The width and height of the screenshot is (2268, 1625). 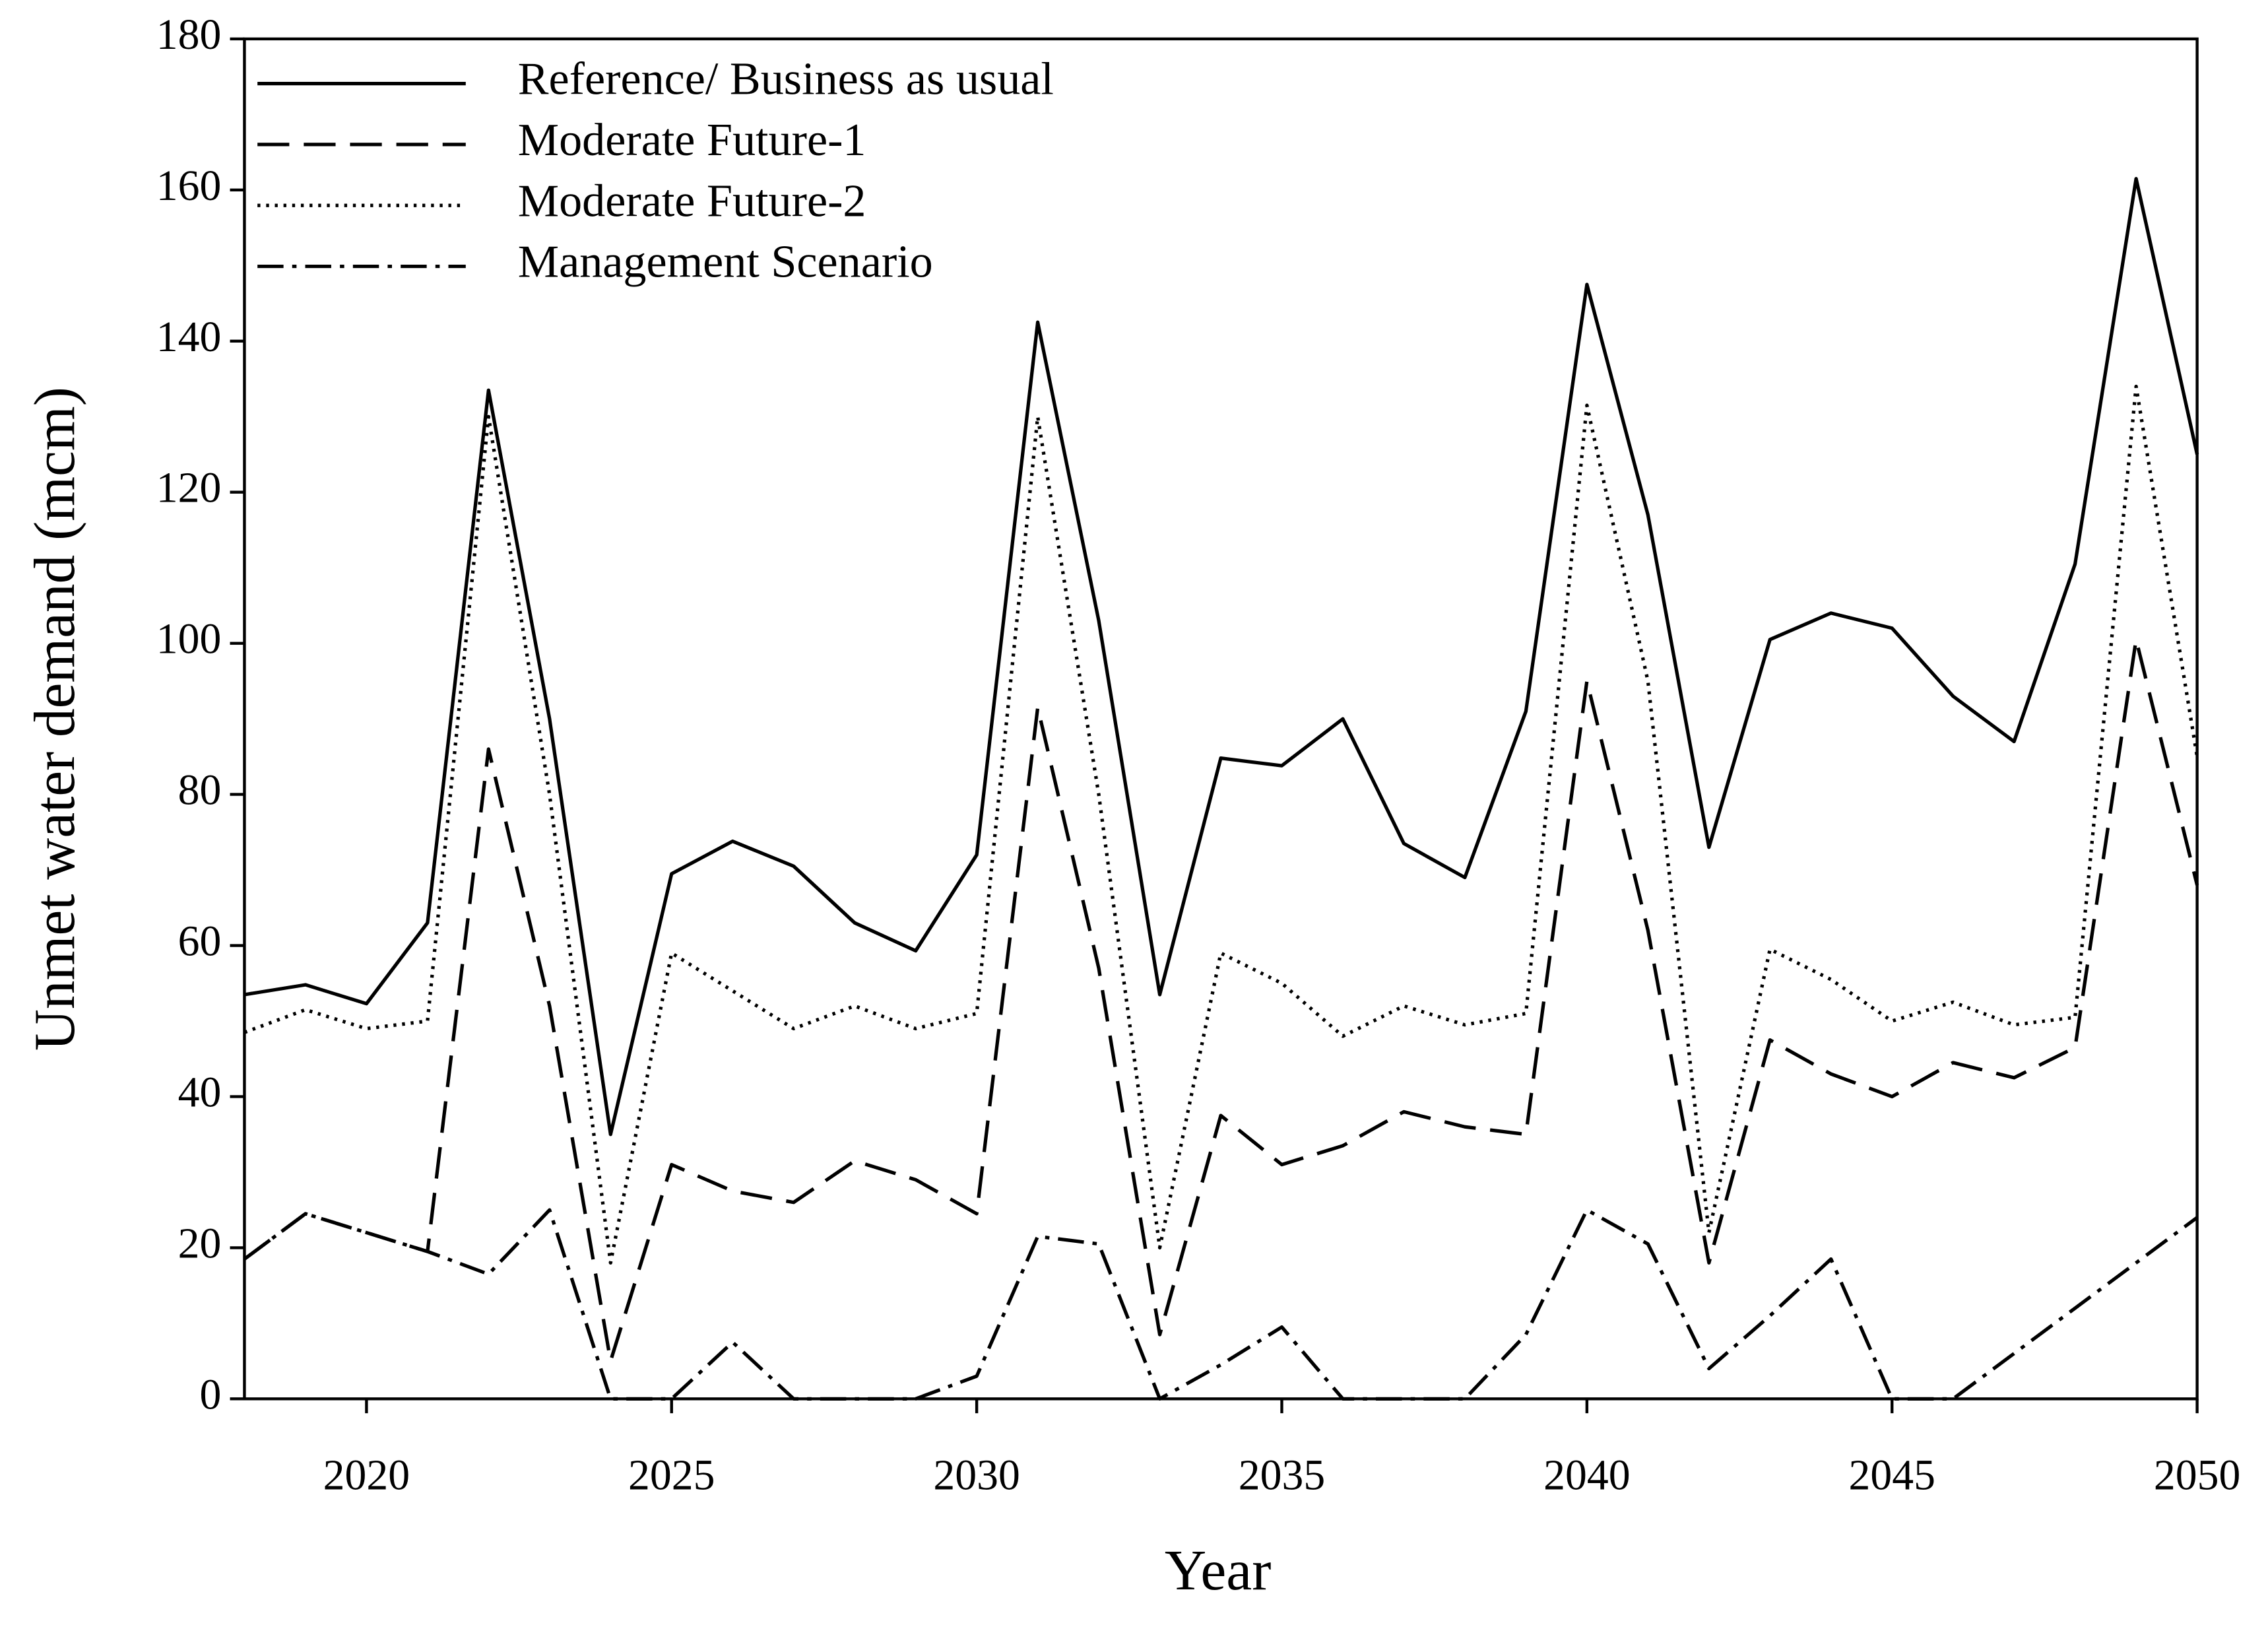 I want to click on x-axis-title: Year, so click(x=1218, y=1570).